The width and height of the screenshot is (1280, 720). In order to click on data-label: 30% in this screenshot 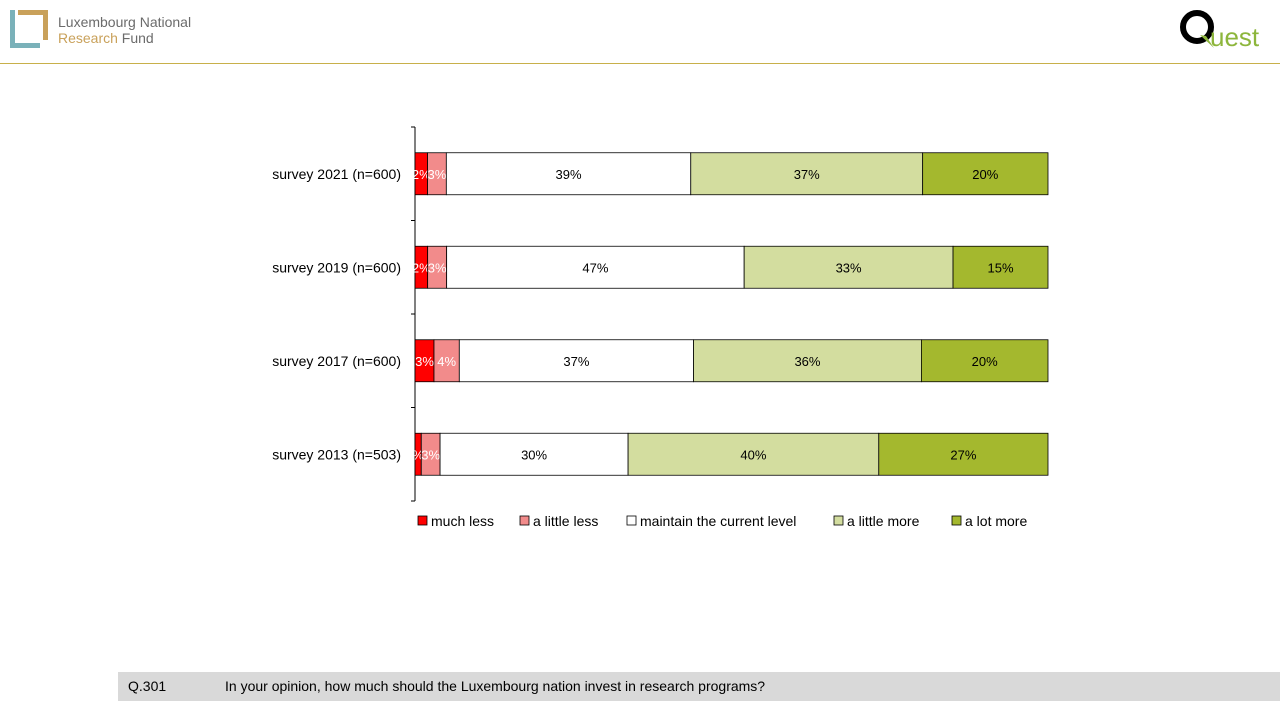, I will do `click(534, 454)`.